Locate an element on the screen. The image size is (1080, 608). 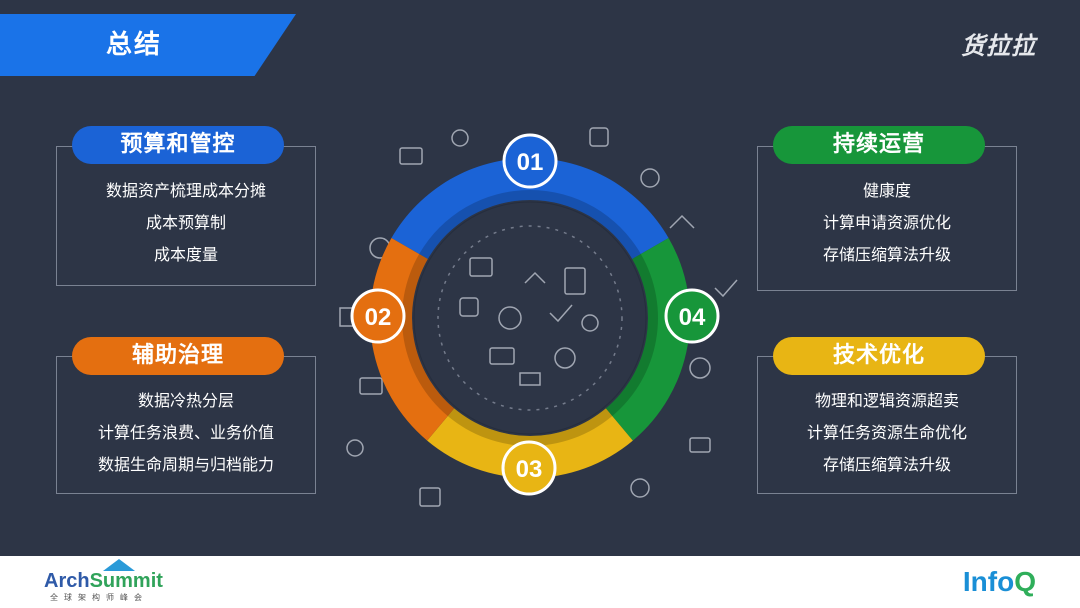
card-operation: 健康度 计算申请资源优化 存储压缩算法升级 is located at coordinates (887, 218).